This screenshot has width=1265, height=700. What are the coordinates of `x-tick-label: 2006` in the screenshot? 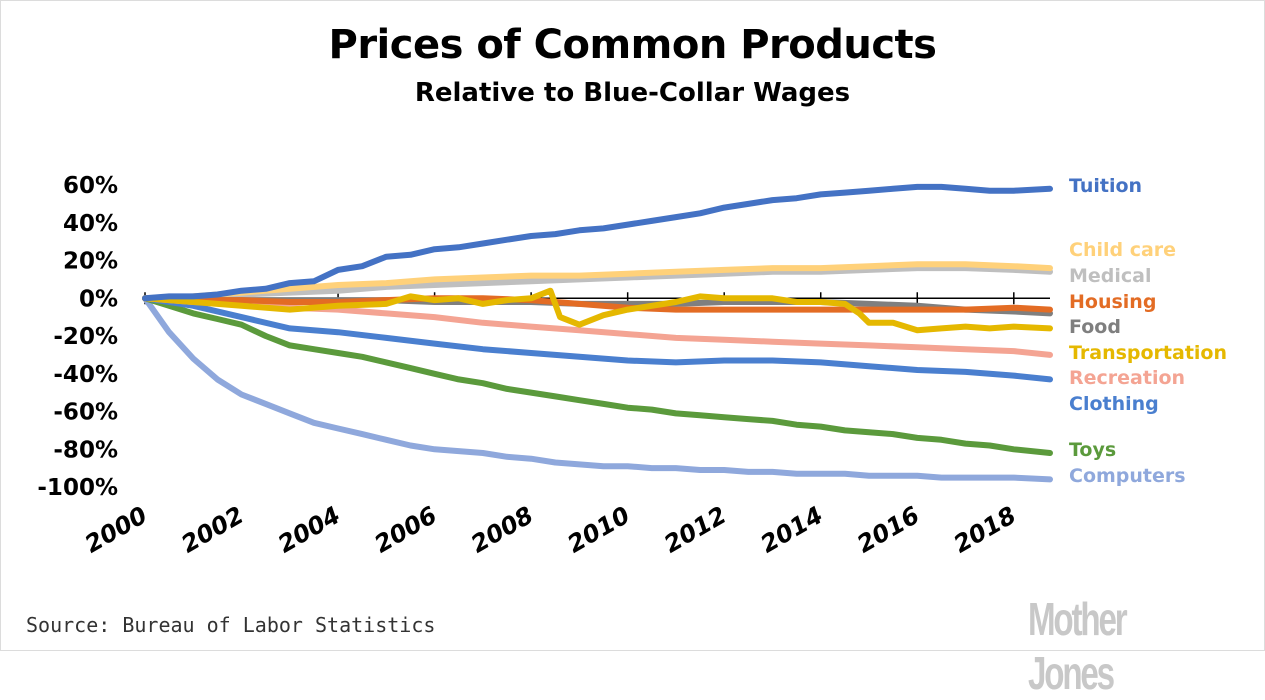 It's located at (406, 530).